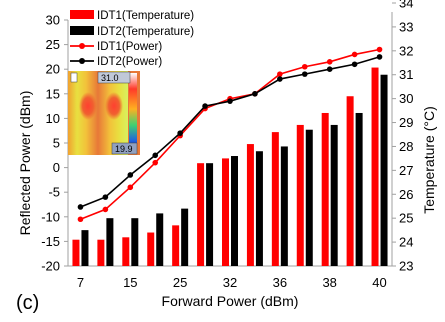  I want to click on scale-max-box, so click(114, 77).